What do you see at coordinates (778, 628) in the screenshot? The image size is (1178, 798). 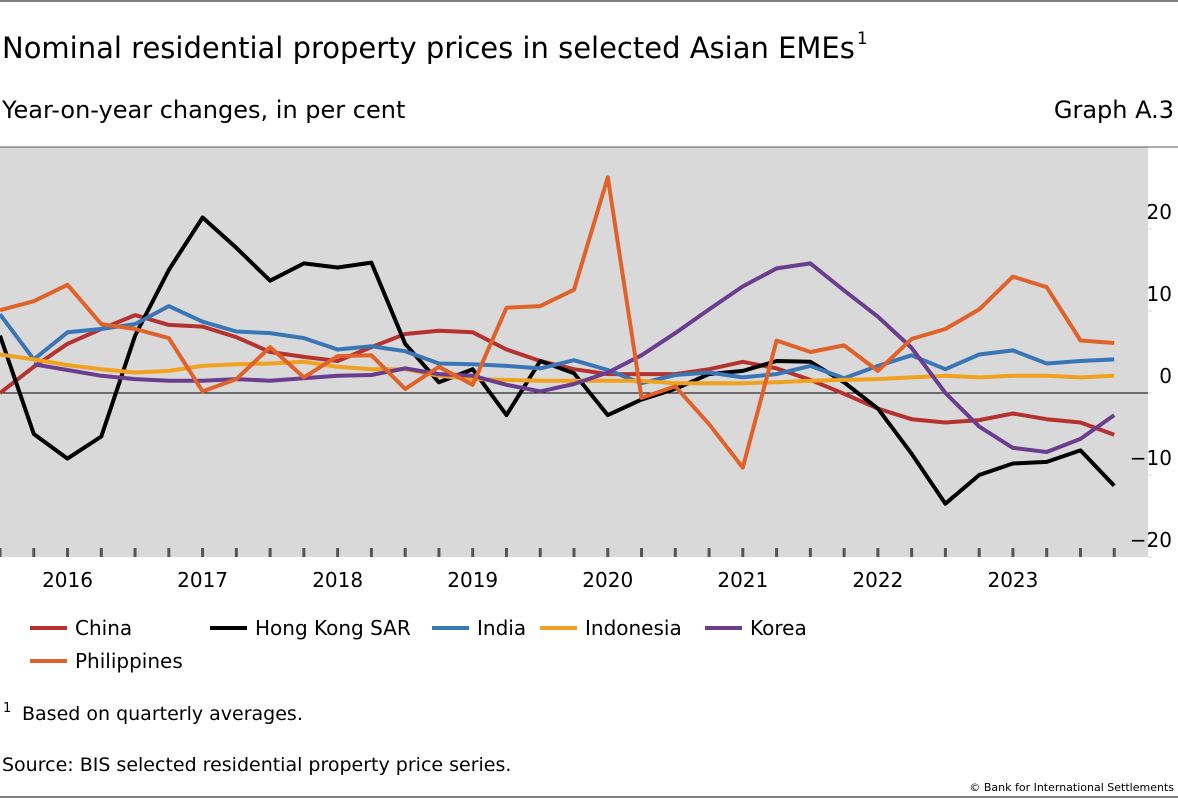 I see `legend-label: Korea` at bounding box center [778, 628].